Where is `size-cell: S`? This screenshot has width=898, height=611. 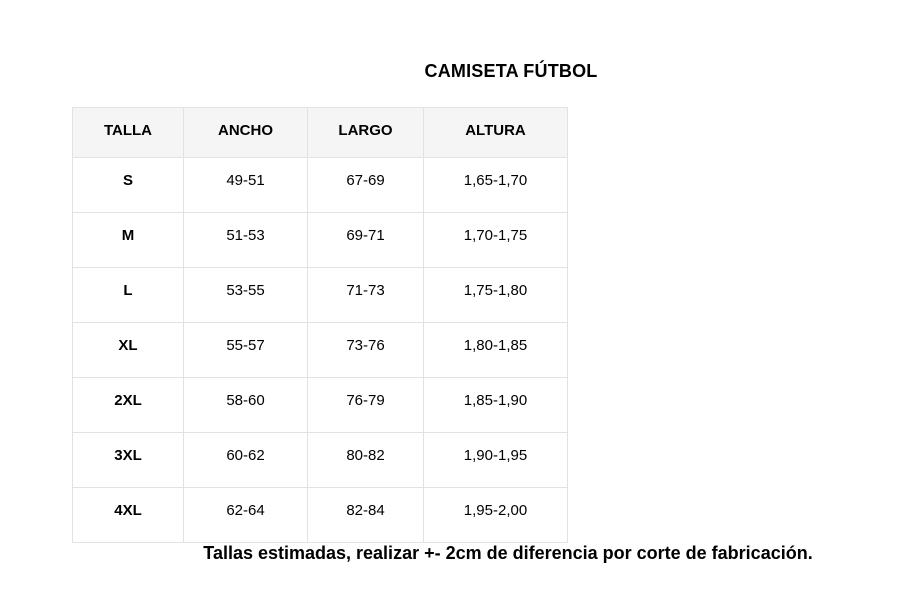
size-cell: S is located at coordinates (128, 185).